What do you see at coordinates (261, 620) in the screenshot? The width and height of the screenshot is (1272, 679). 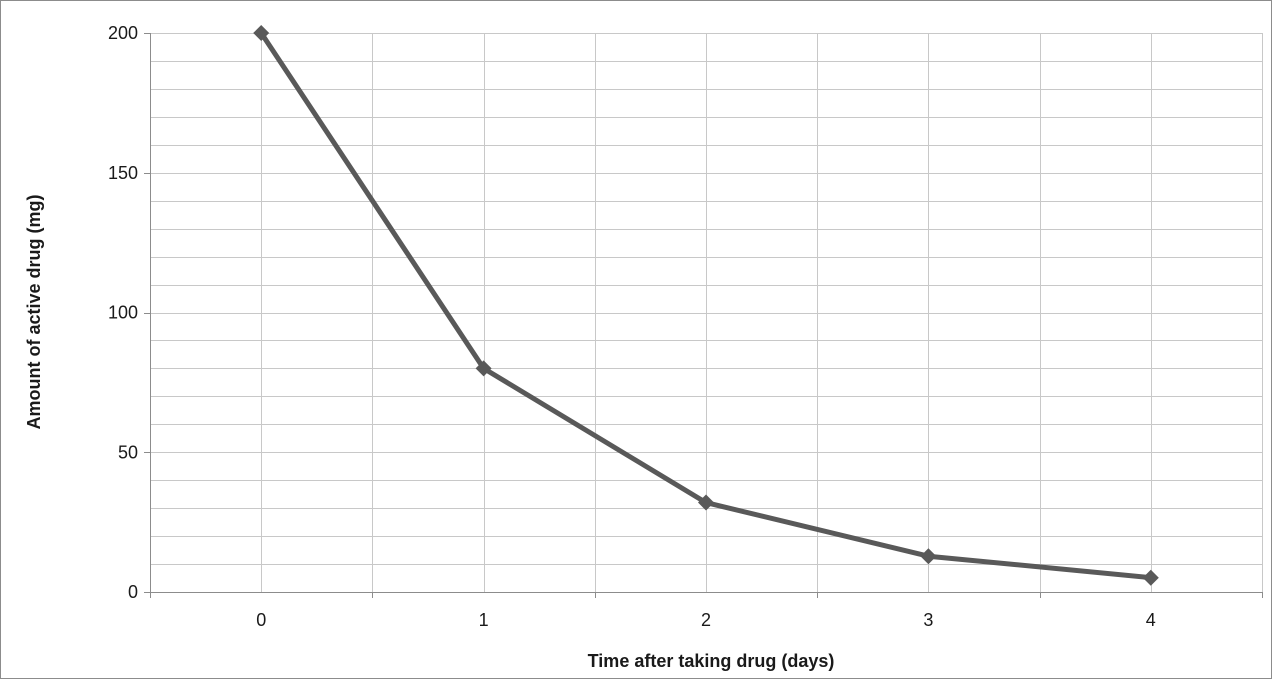 I see `x-tick-label: 0` at bounding box center [261, 620].